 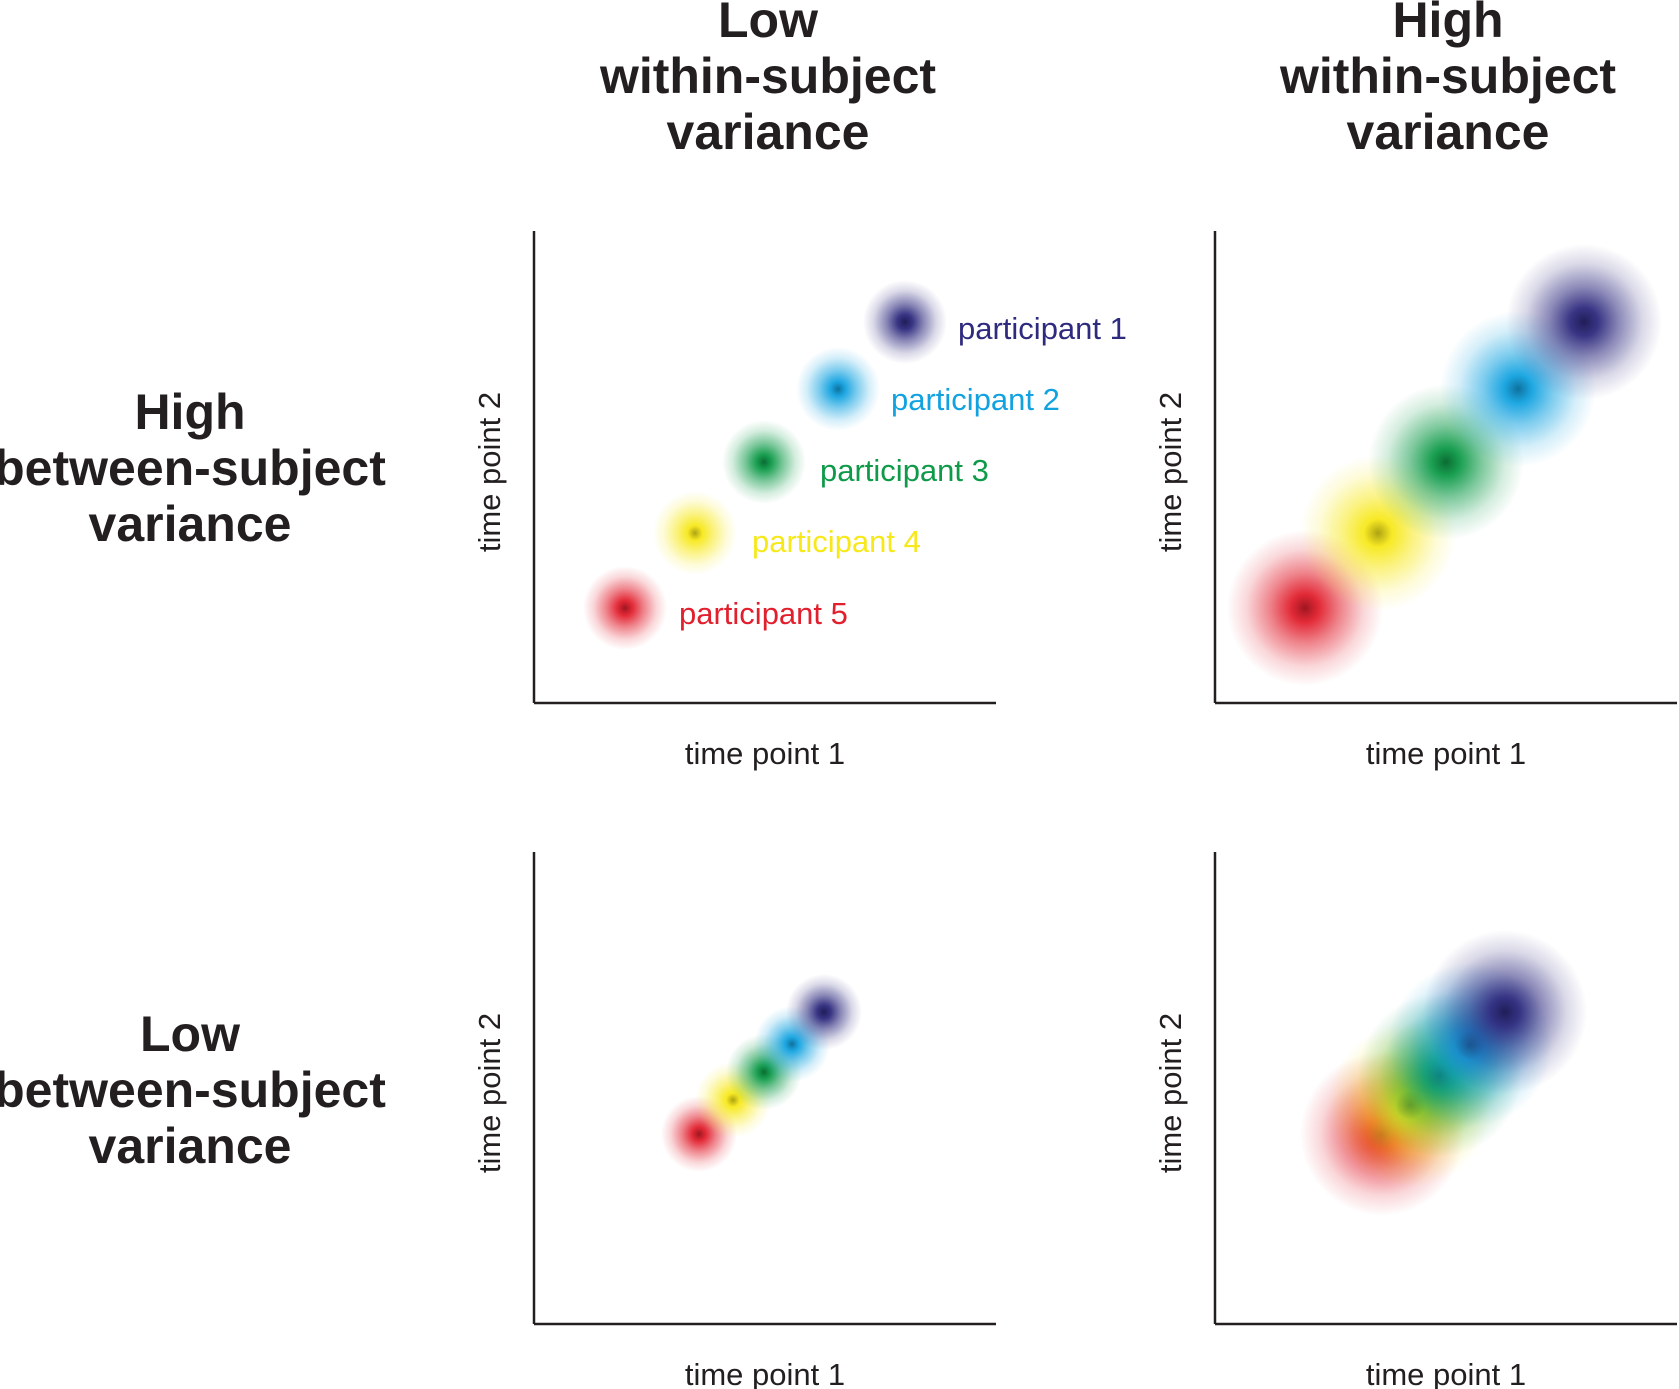 I want to click on participant-2-label: participant 2, so click(x=975, y=399).